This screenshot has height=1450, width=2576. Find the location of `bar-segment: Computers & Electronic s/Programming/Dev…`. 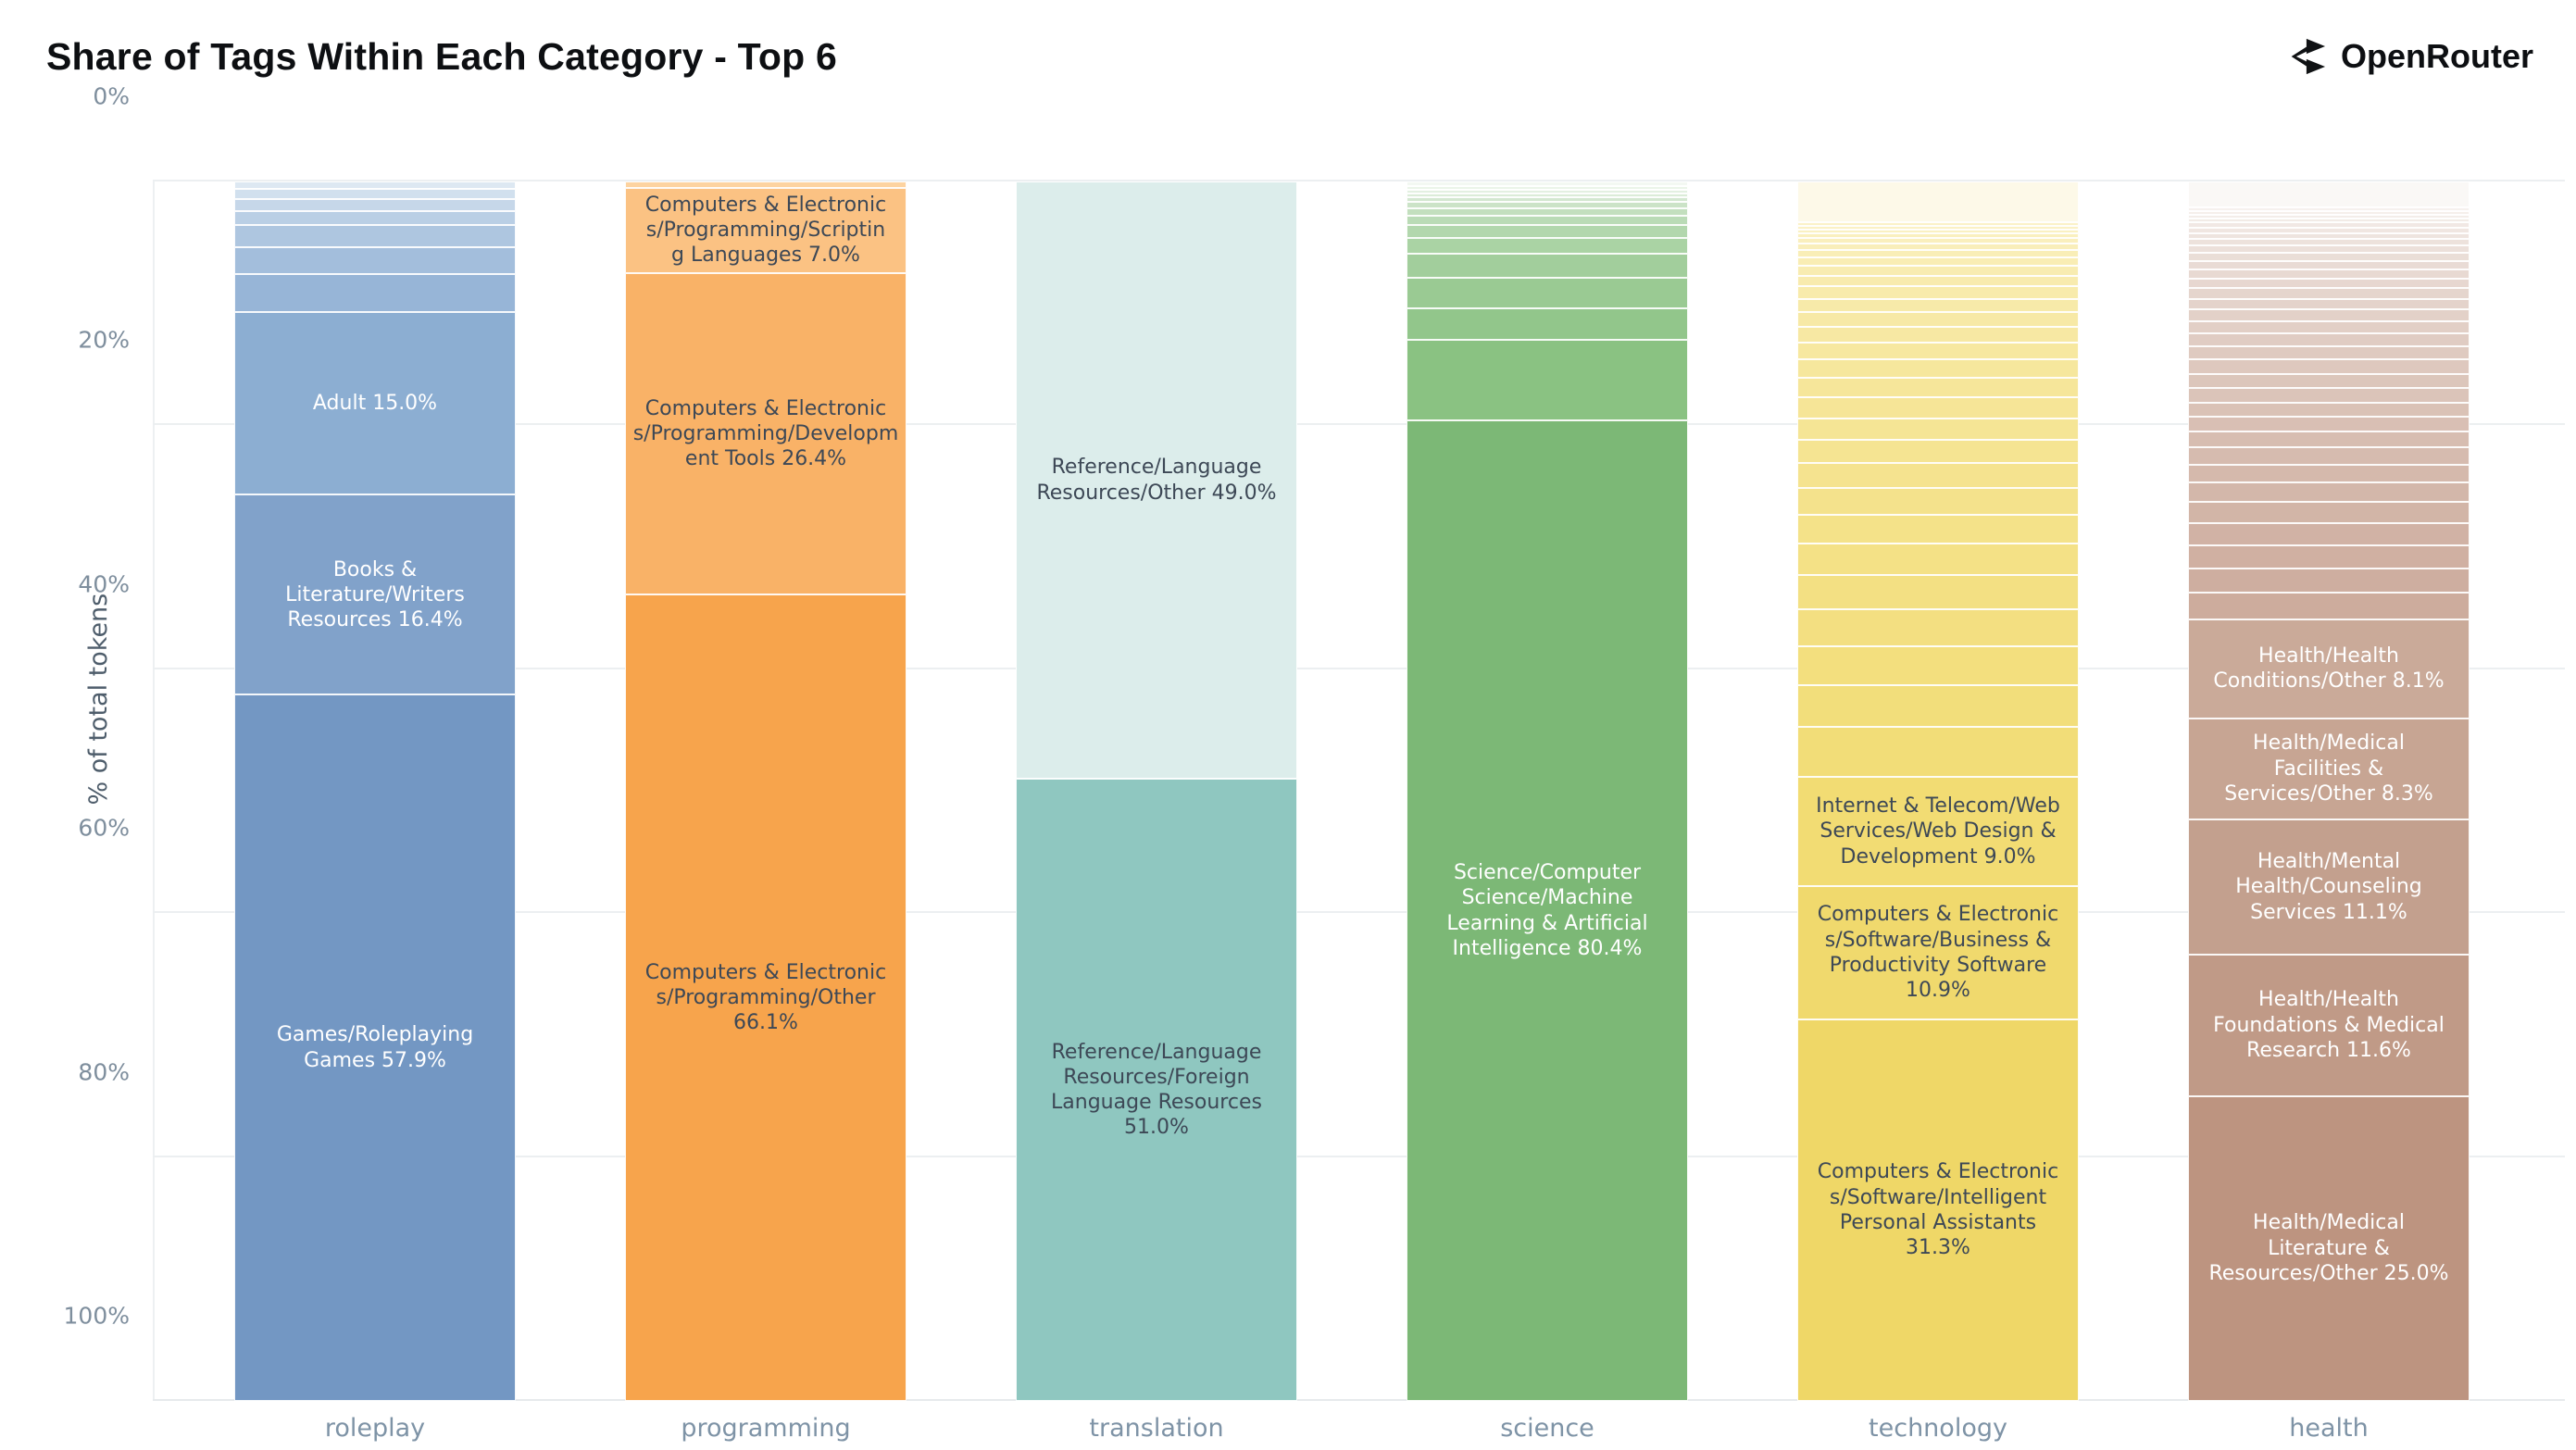

bar-segment: Computers & Electronic s/Programming/Dev… is located at coordinates (766, 433).